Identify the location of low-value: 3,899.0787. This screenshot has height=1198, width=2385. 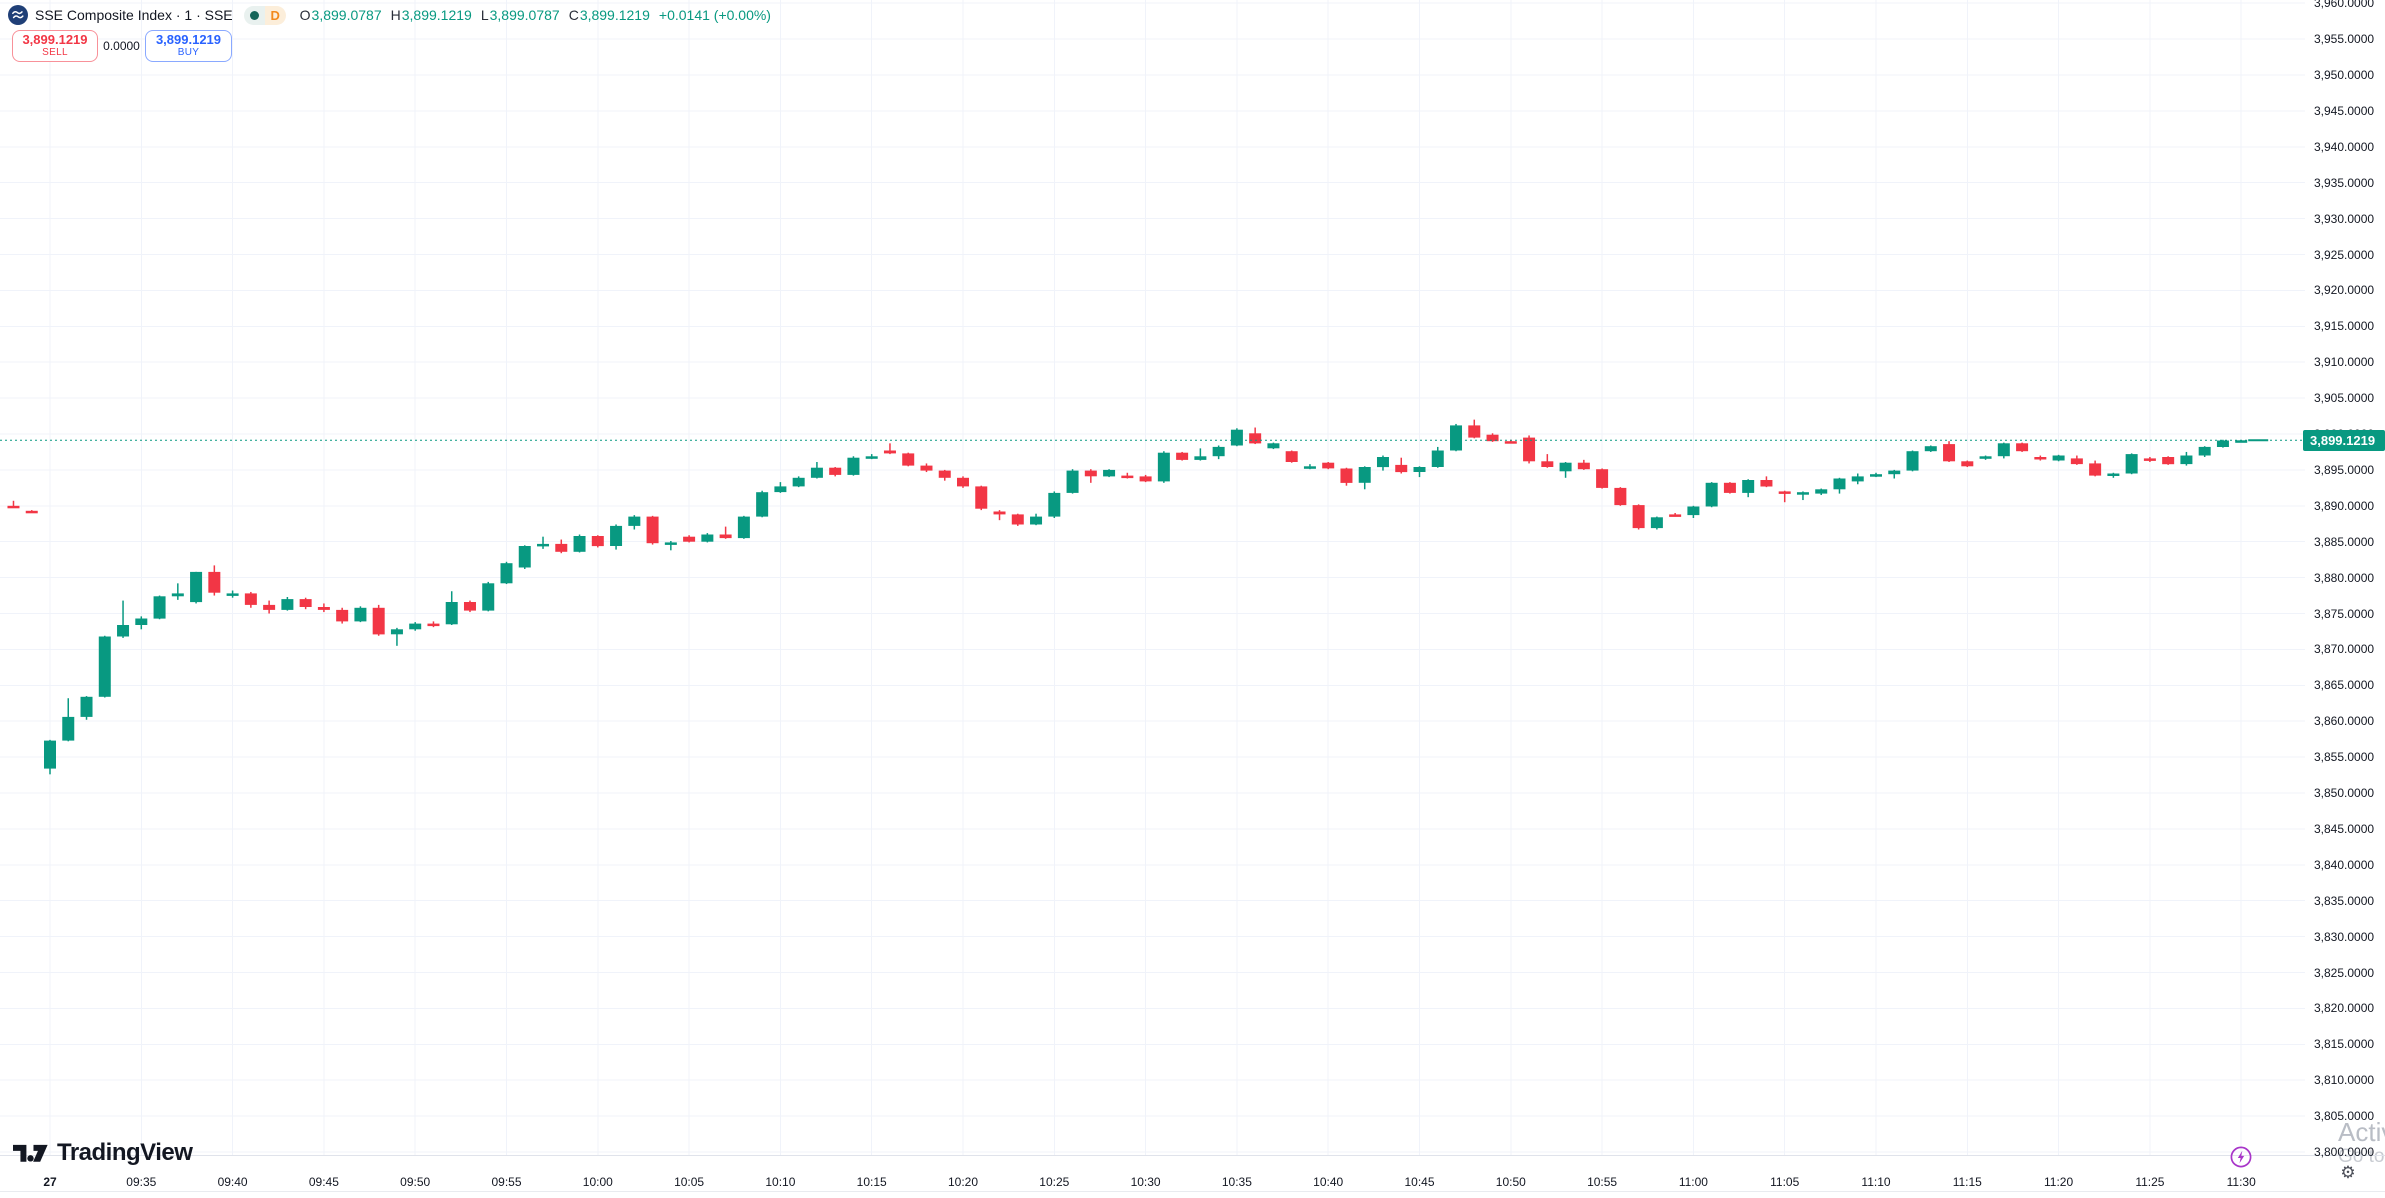
(524, 15).